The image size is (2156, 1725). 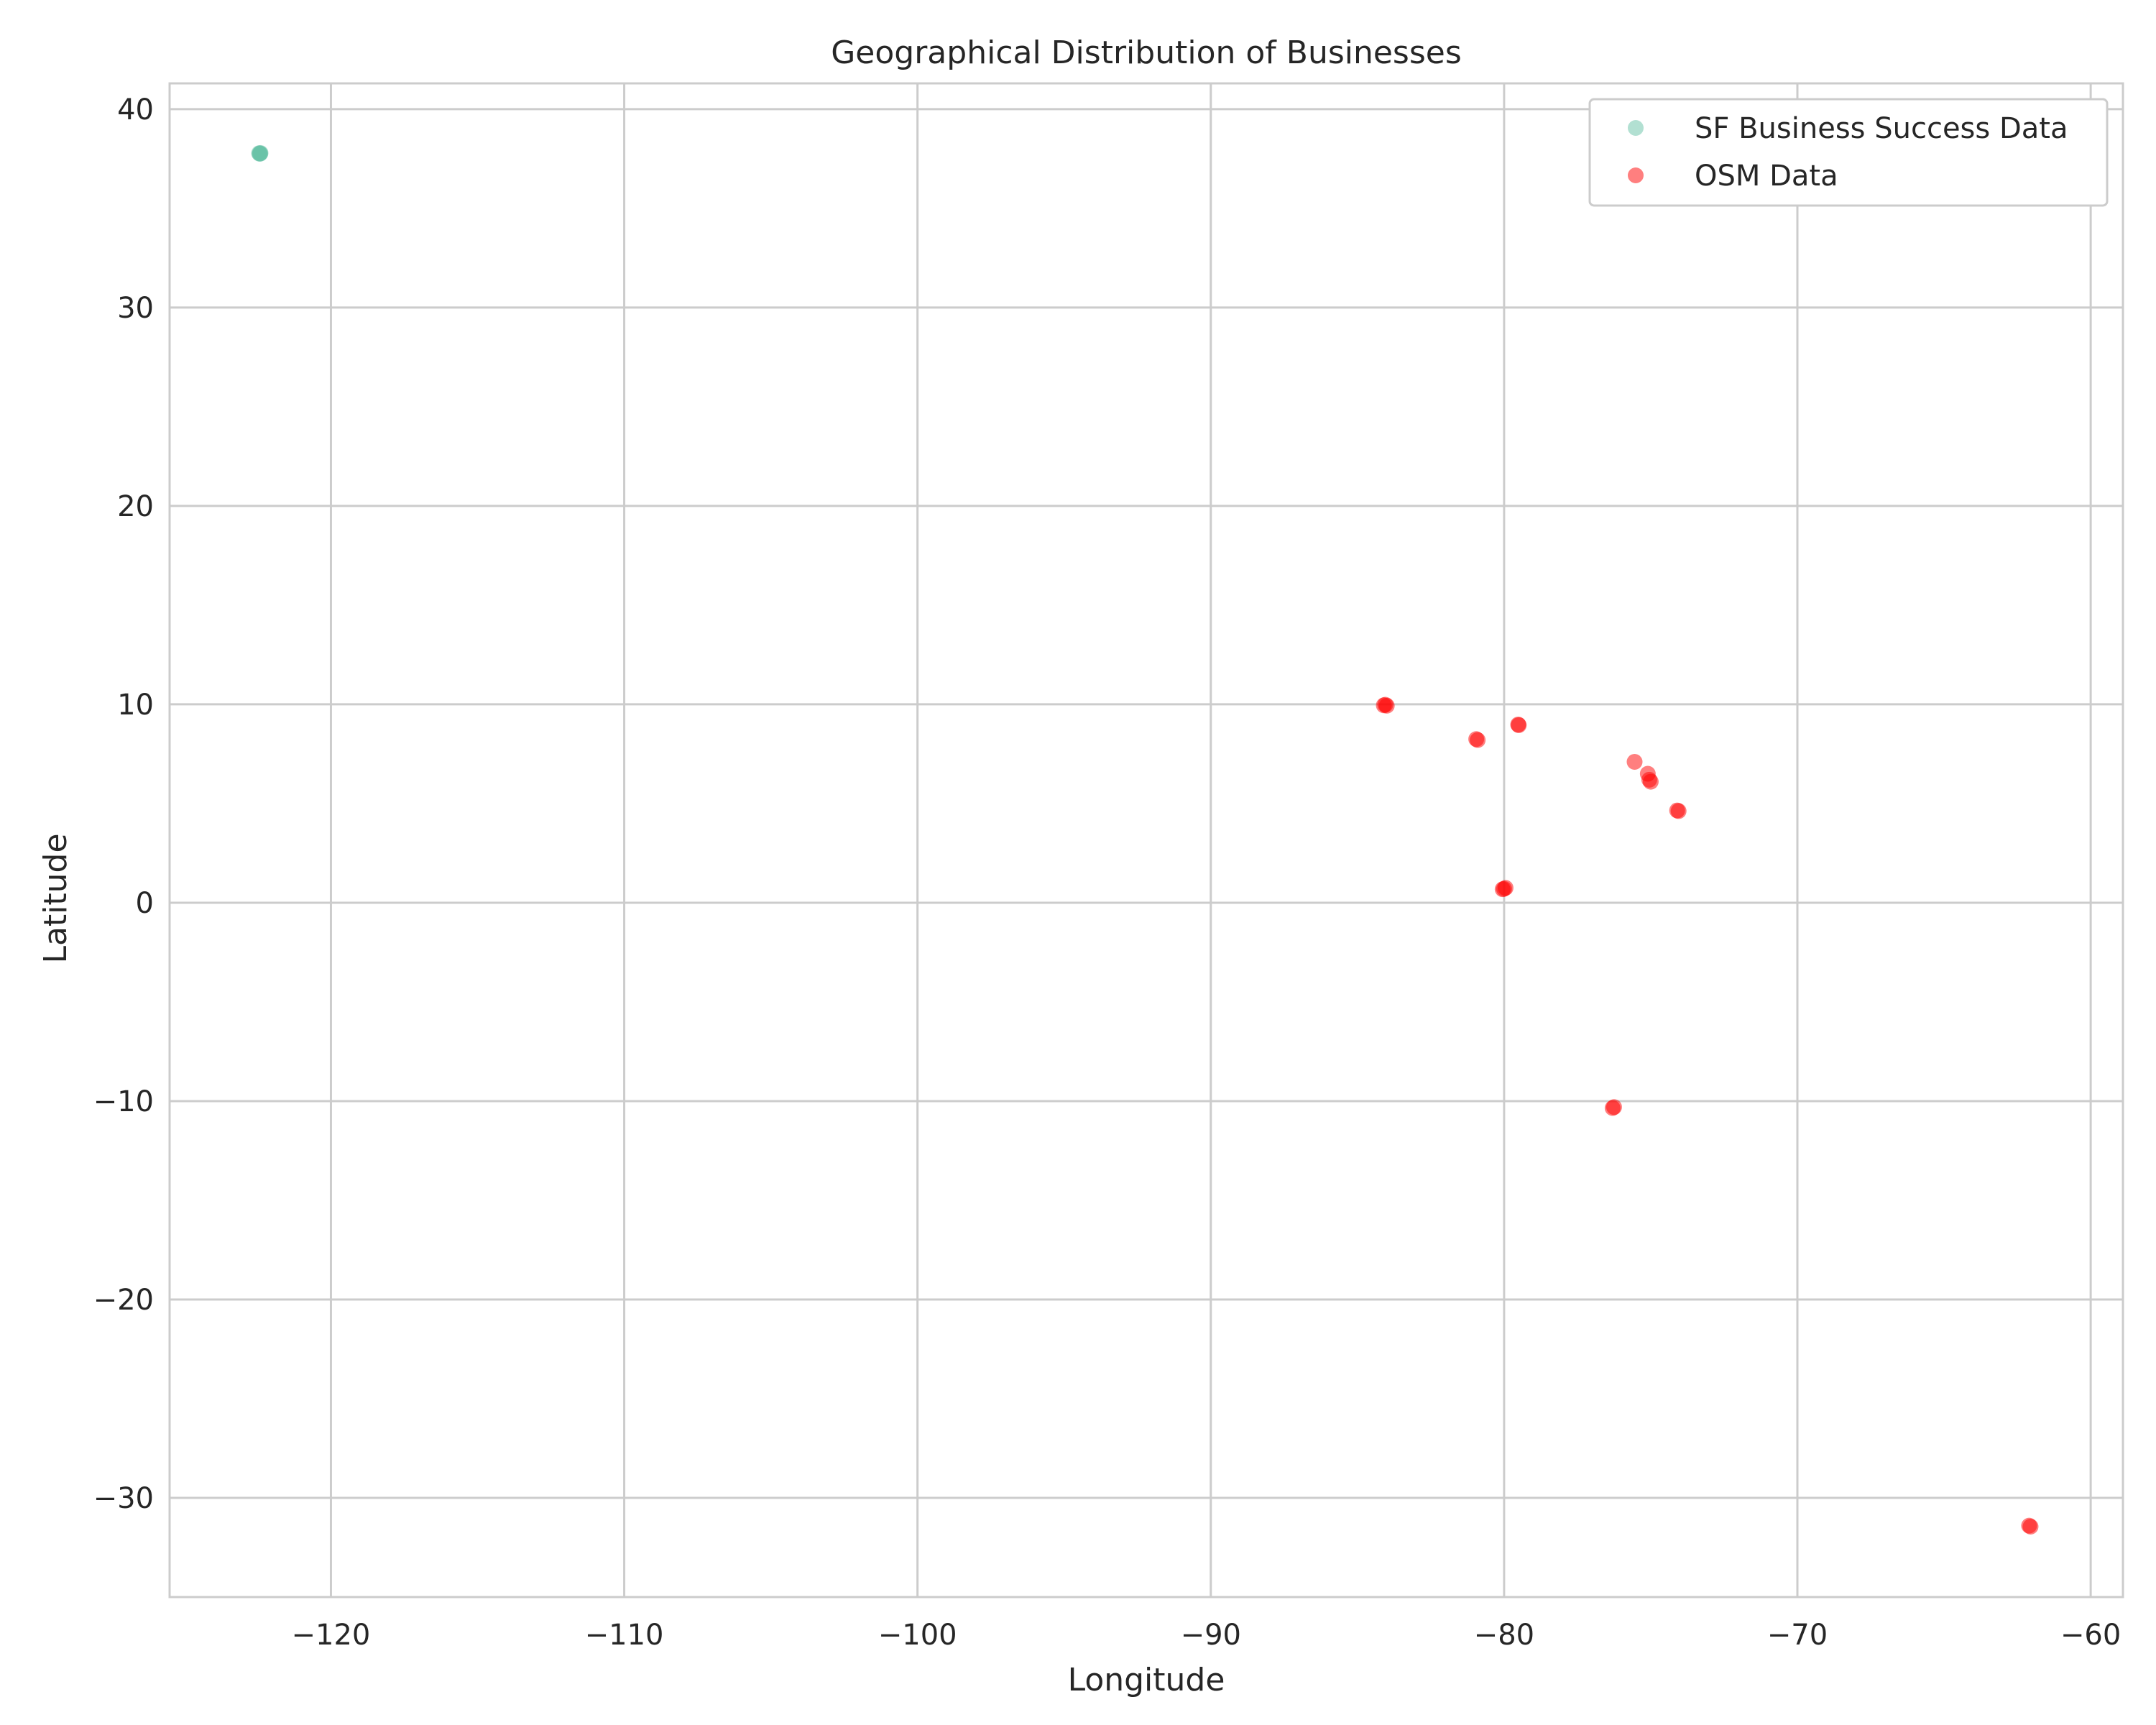 What do you see at coordinates (55, 898) in the screenshot?
I see `y-axis-label: Latitude` at bounding box center [55, 898].